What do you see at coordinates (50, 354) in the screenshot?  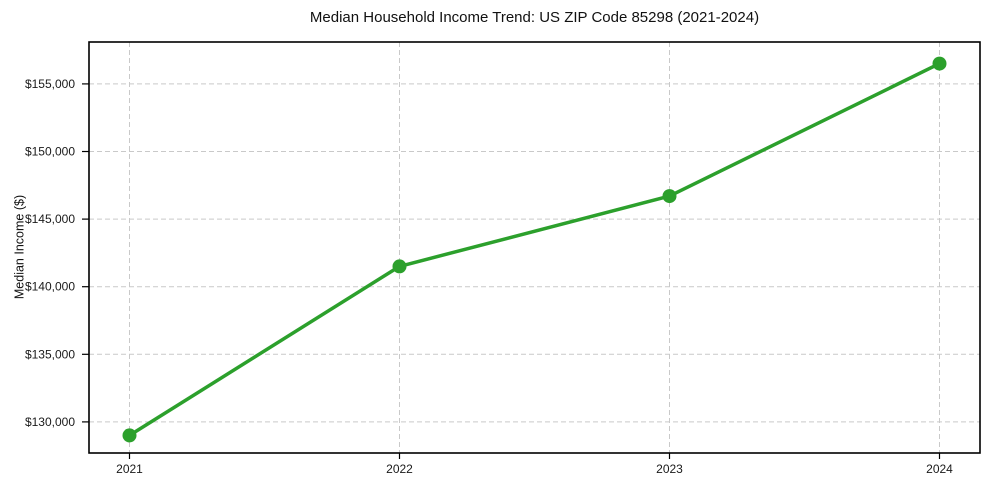 I see `y-tick-label: $135,000` at bounding box center [50, 354].